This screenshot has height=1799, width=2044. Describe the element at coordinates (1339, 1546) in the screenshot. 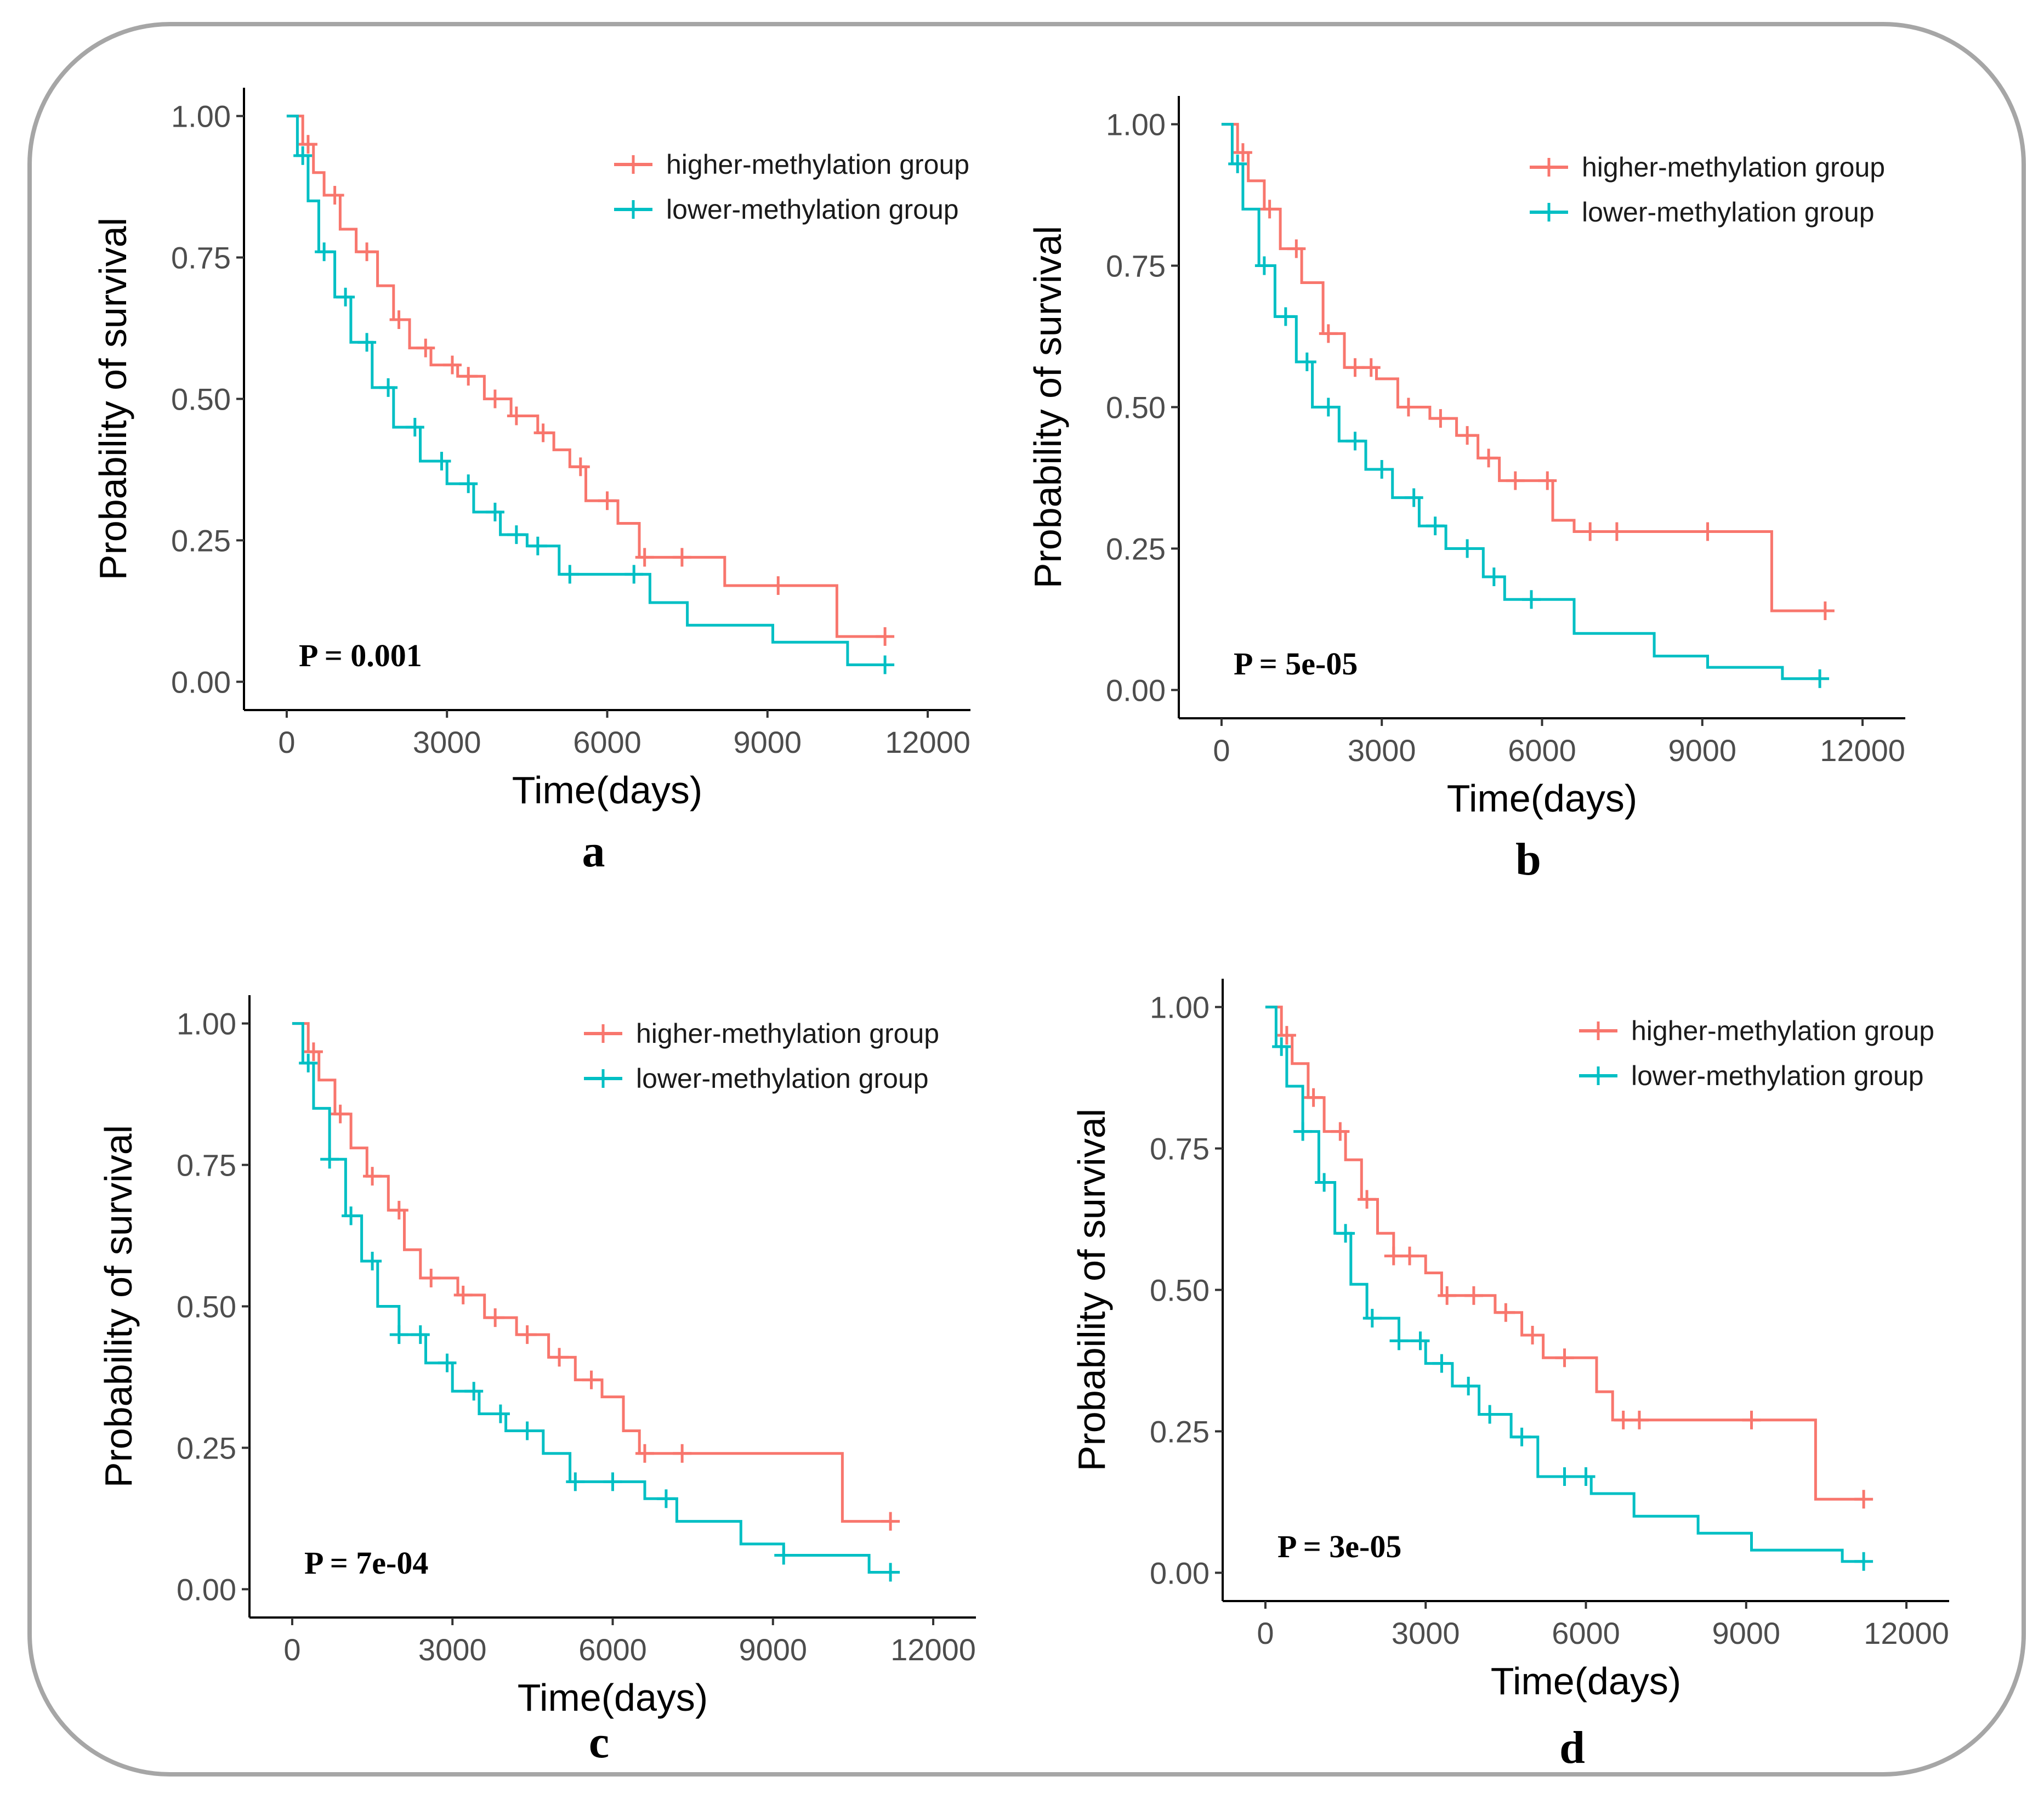

I see `p-value-annotation: P = 3e-05` at that location.